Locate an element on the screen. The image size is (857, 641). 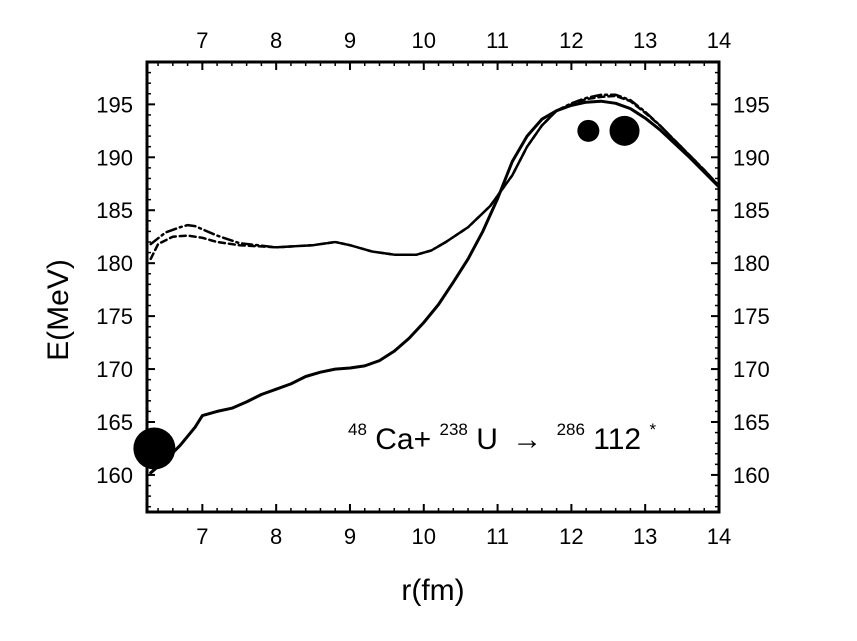
x-tick-label-top: 7 is located at coordinates (202, 40).